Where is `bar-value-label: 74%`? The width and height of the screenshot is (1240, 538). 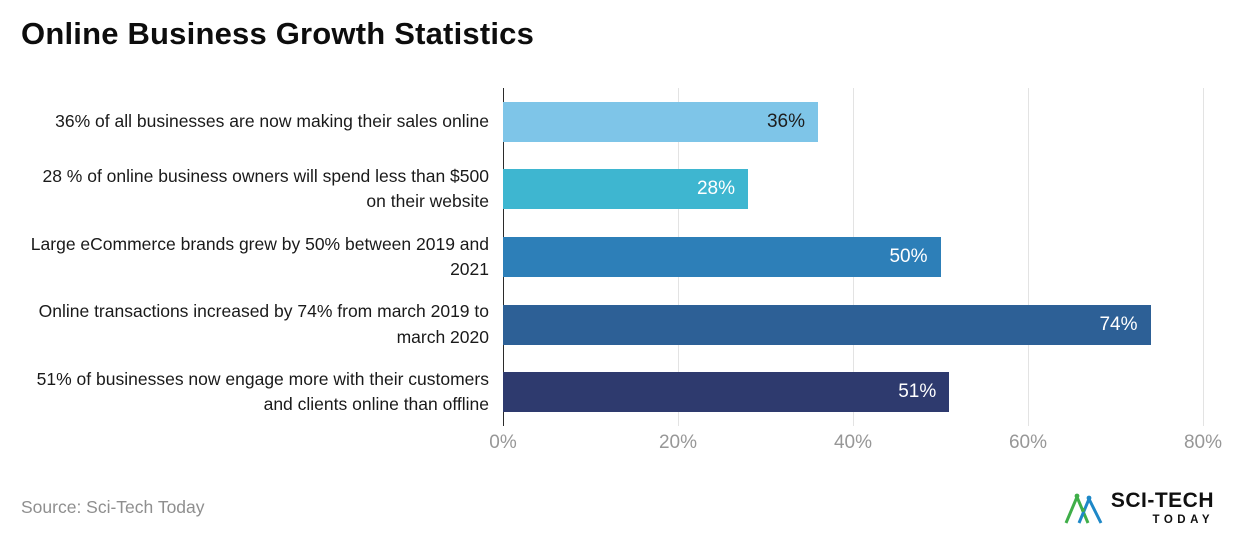 bar-value-label: 74% is located at coordinates (1118, 324).